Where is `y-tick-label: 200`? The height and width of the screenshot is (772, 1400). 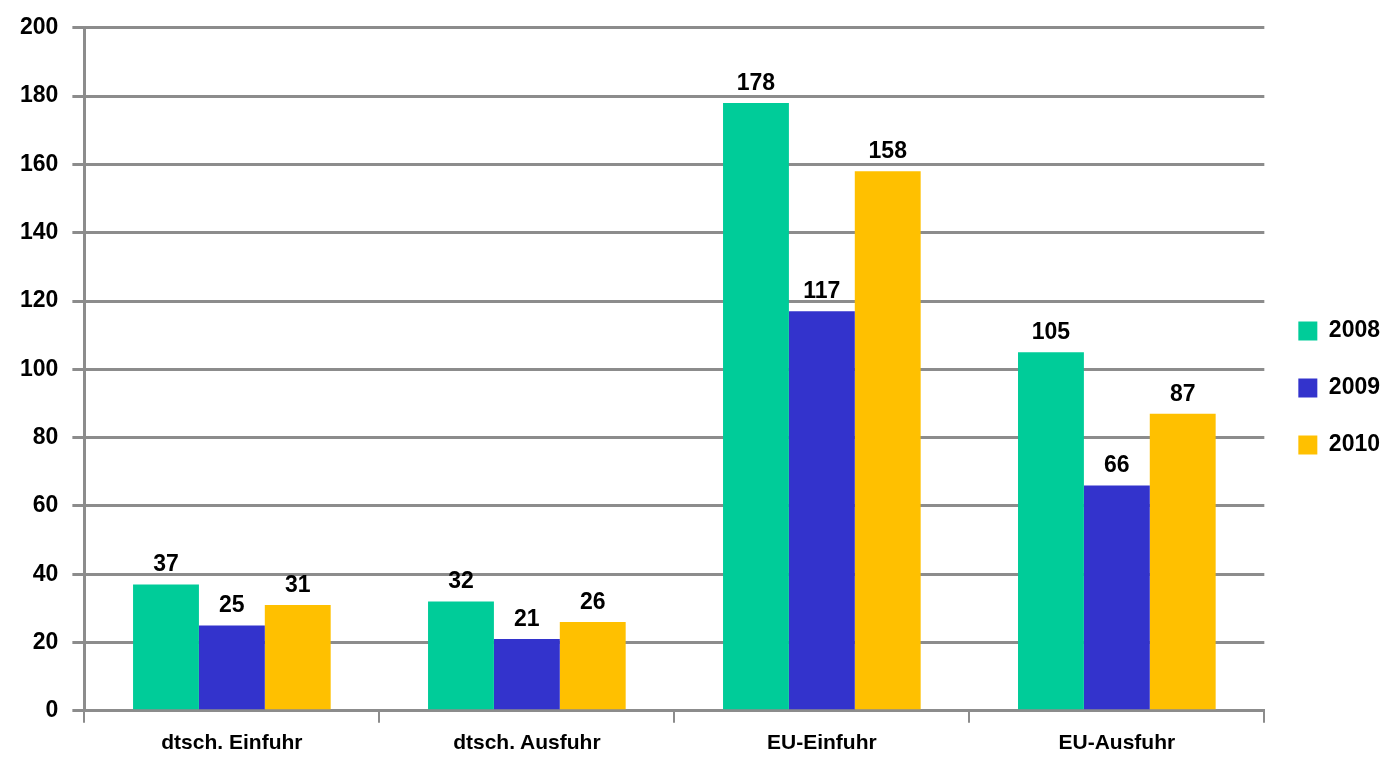 y-tick-label: 200 is located at coordinates (39, 26).